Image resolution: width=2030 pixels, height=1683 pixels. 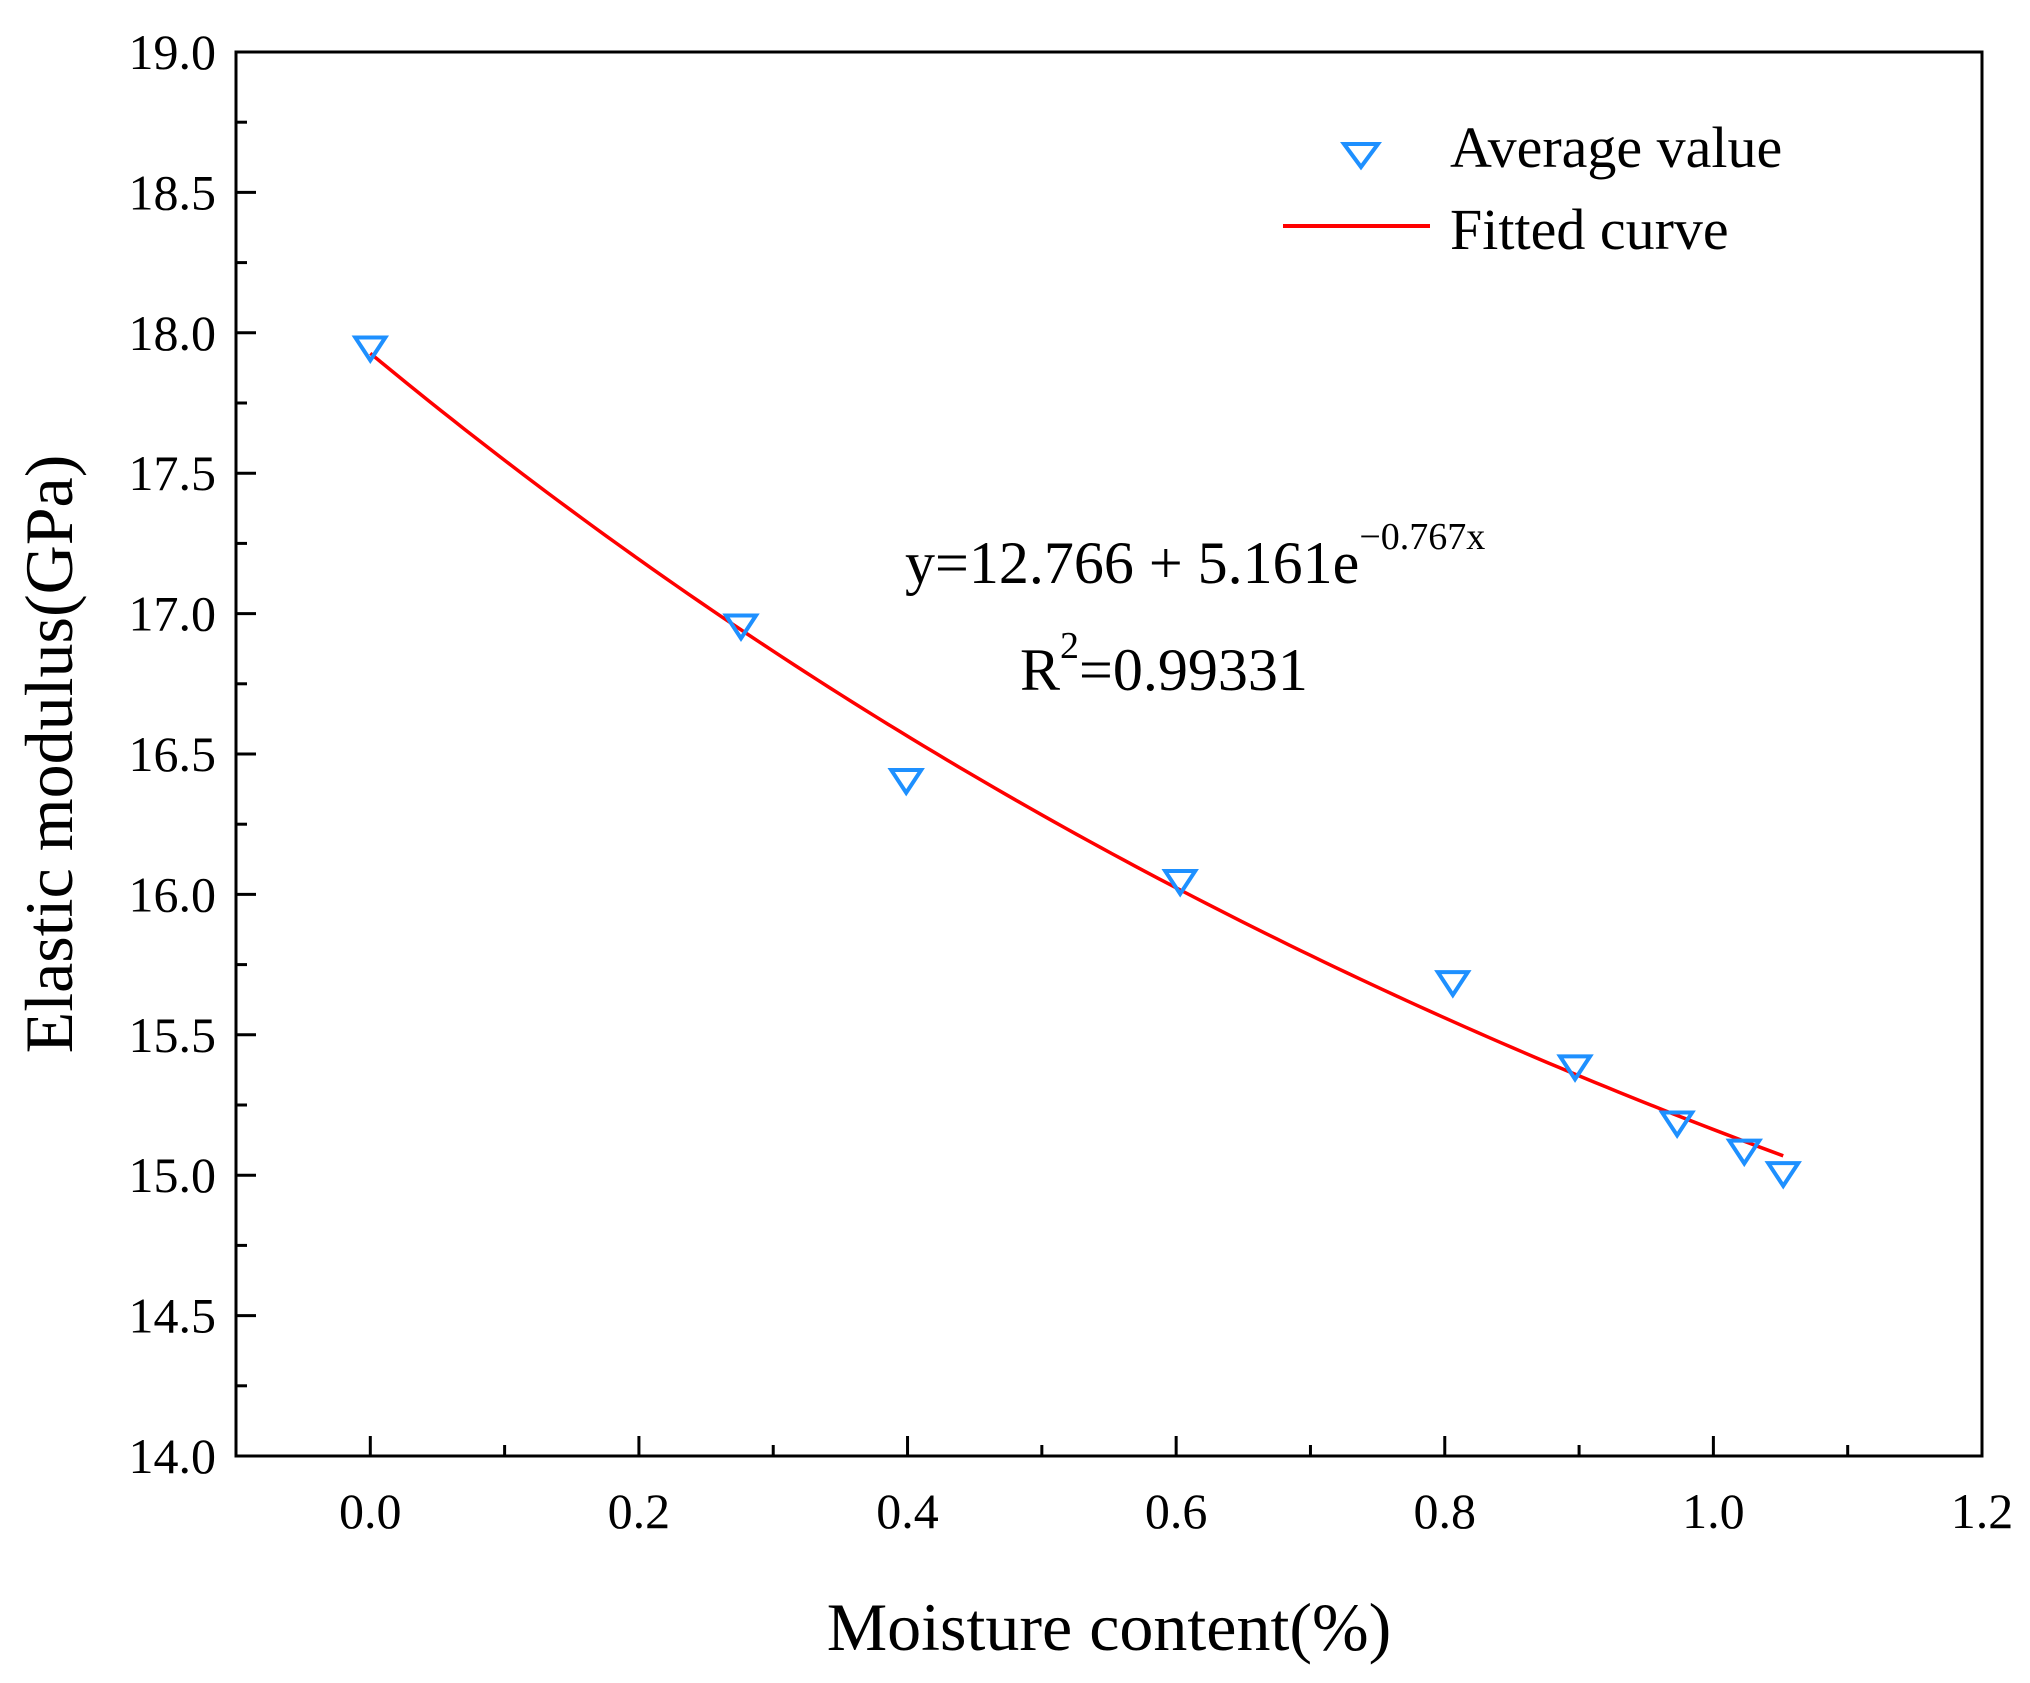 I want to click on y-tick-label: 18.0, so click(x=173, y=333).